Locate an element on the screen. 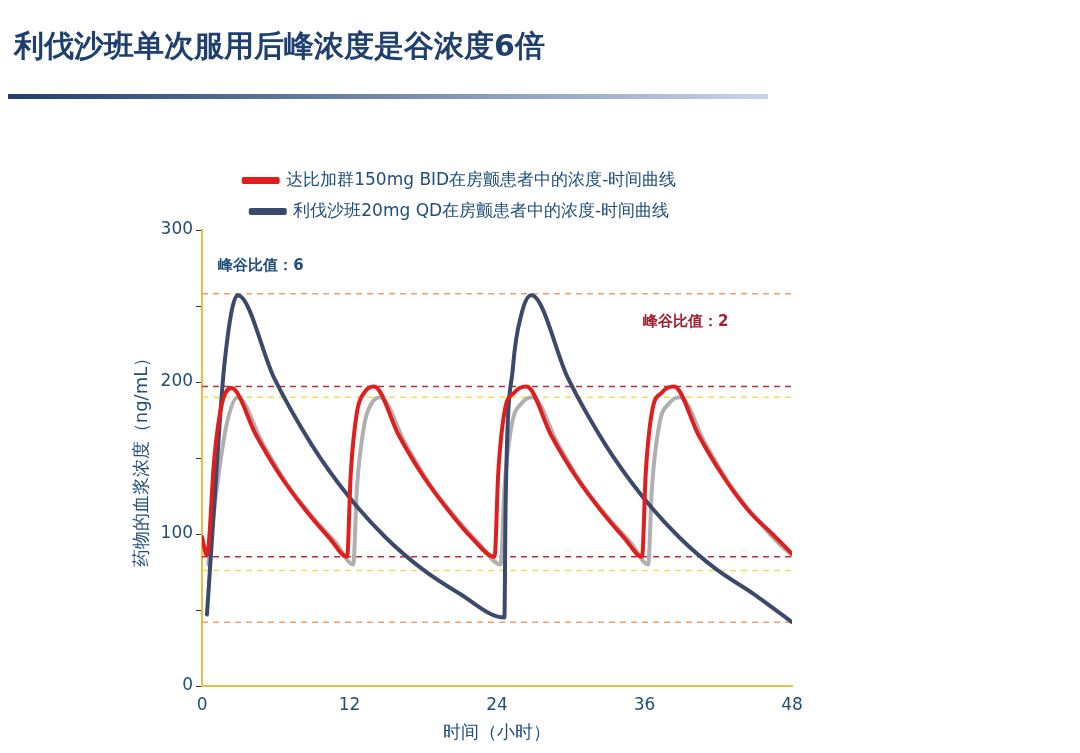 This screenshot has width=1080, height=753. legend-label: 达比加群150mg BID在房颤患者中的浓度-时间曲线 is located at coordinates (481, 178).